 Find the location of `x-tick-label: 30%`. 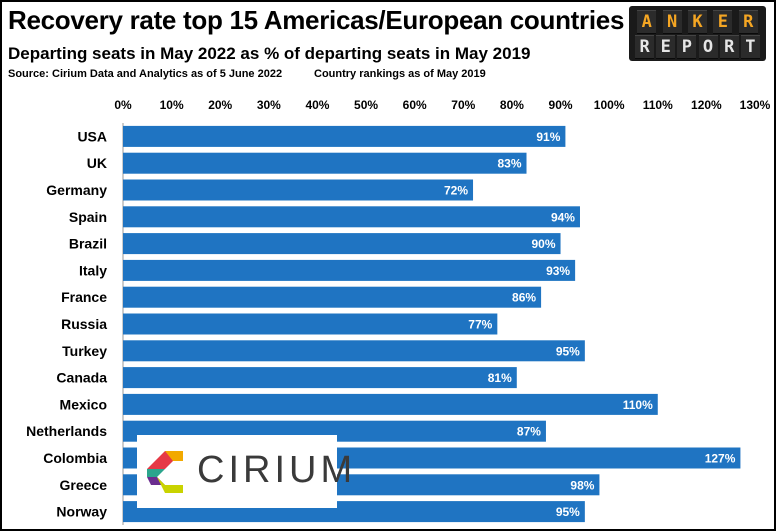

x-tick-label: 30% is located at coordinates (269, 105).